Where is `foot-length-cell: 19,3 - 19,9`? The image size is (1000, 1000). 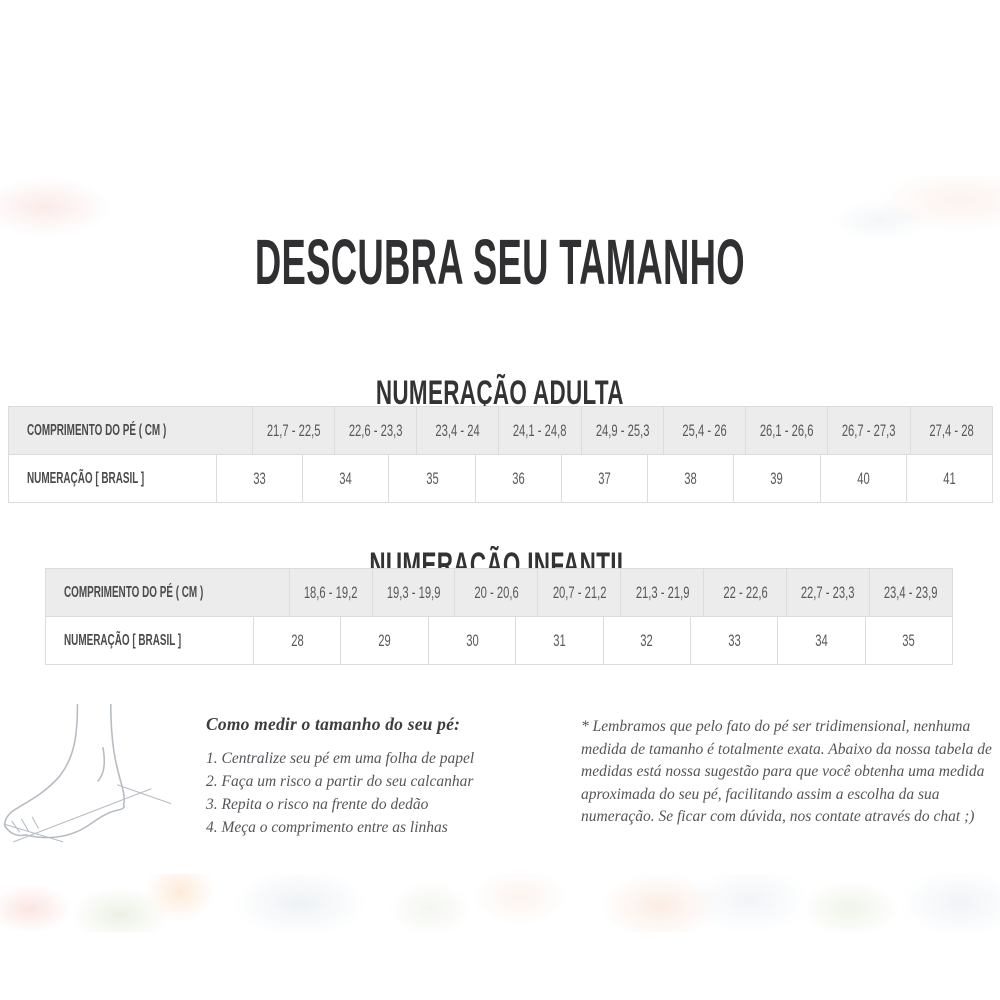 foot-length-cell: 19,3 - 19,9 is located at coordinates (413, 592).